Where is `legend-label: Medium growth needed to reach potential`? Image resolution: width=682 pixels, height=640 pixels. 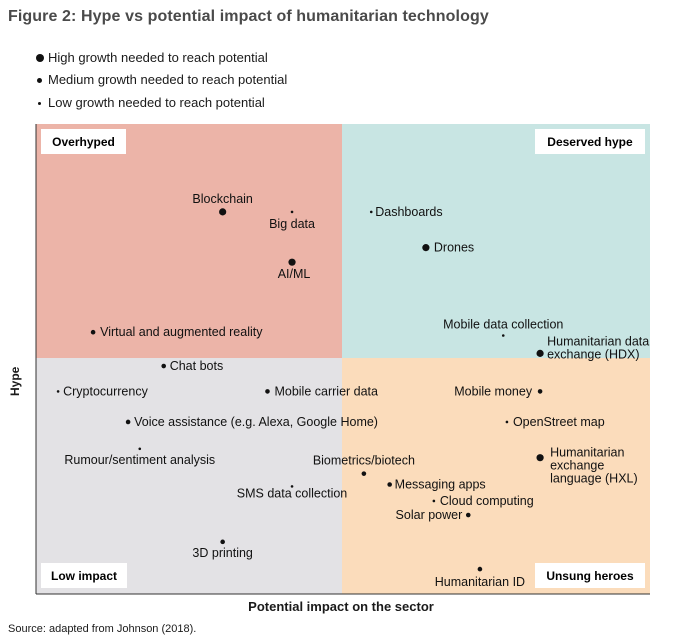
legend-label: Medium growth needed to reach potential is located at coordinates (168, 79).